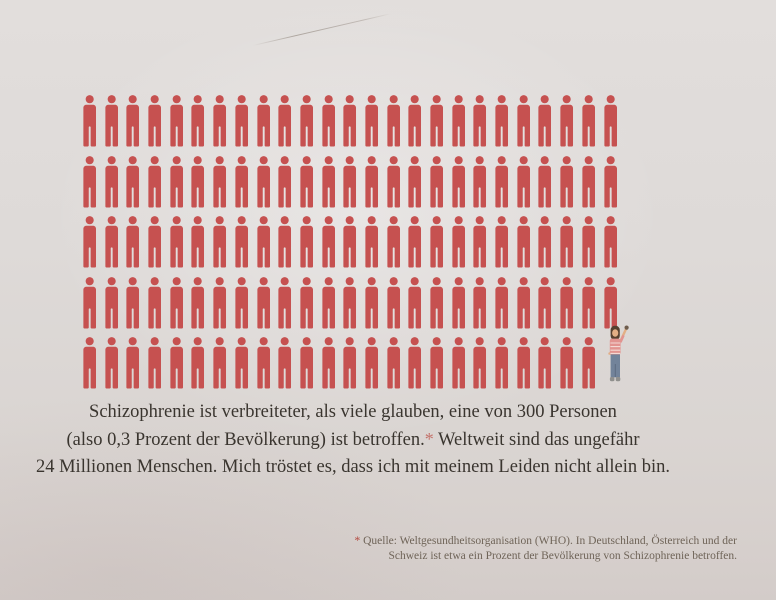 Image resolution: width=776 pixels, height=600 pixels. I want to click on hand-drawn-person-raising-arm-icon, so click(618, 353).